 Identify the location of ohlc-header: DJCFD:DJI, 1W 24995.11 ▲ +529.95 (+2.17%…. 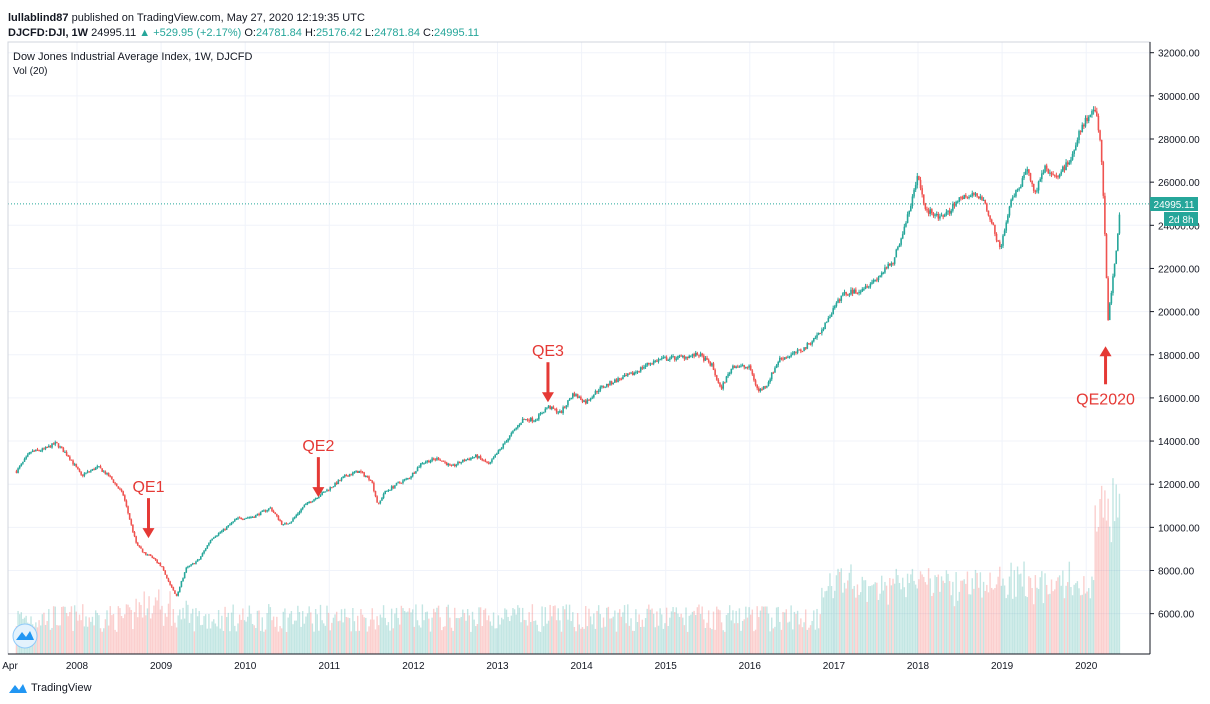
(243, 33).